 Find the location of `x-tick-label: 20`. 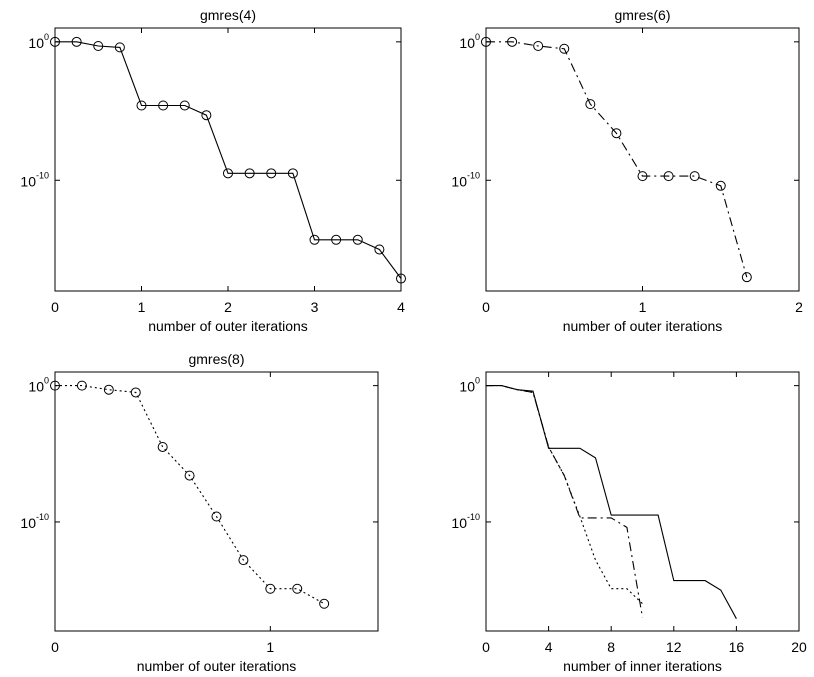

x-tick-label: 20 is located at coordinates (799, 647).